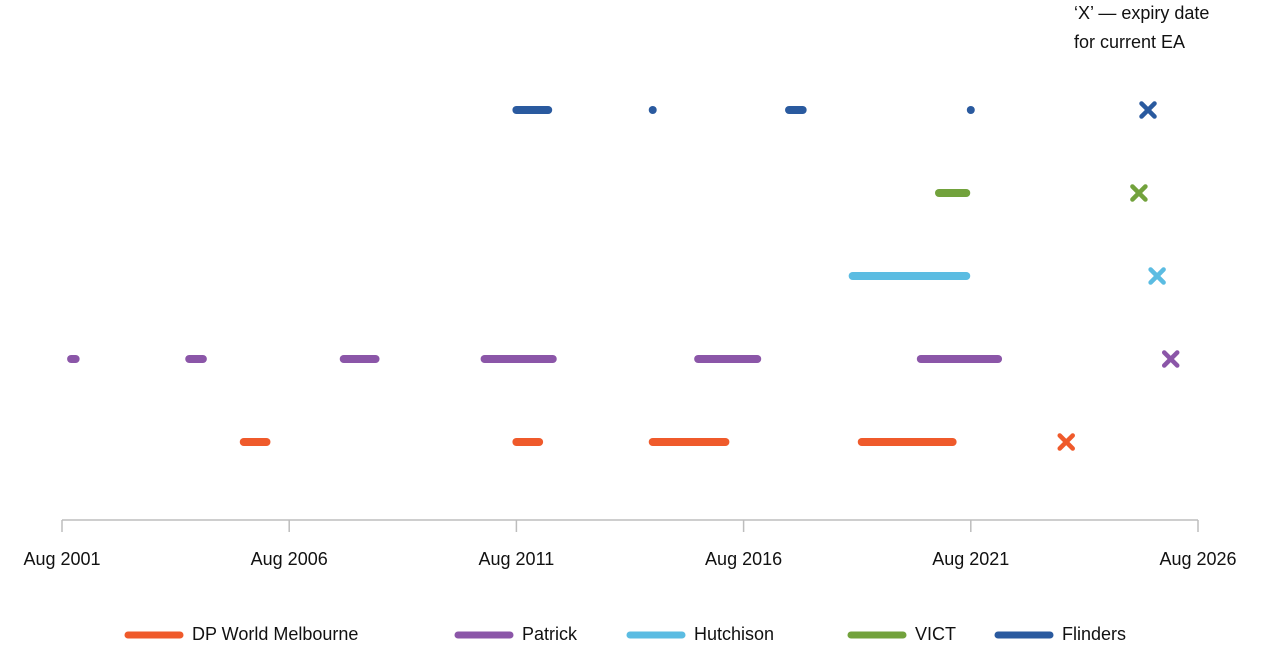 This screenshot has width=1266, height=650. What do you see at coordinates (275, 634) in the screenshot?
I see `legend-label: DP World Melbourne` at bounding box center [275, 634].